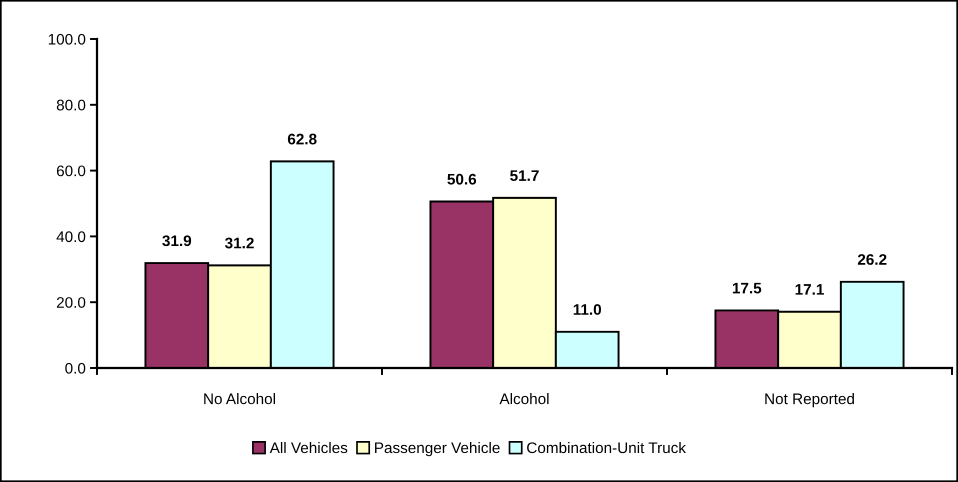 The width and height of the screenshot is (958, 482). I want to click on data-label: 11.0, so click(588, 309).